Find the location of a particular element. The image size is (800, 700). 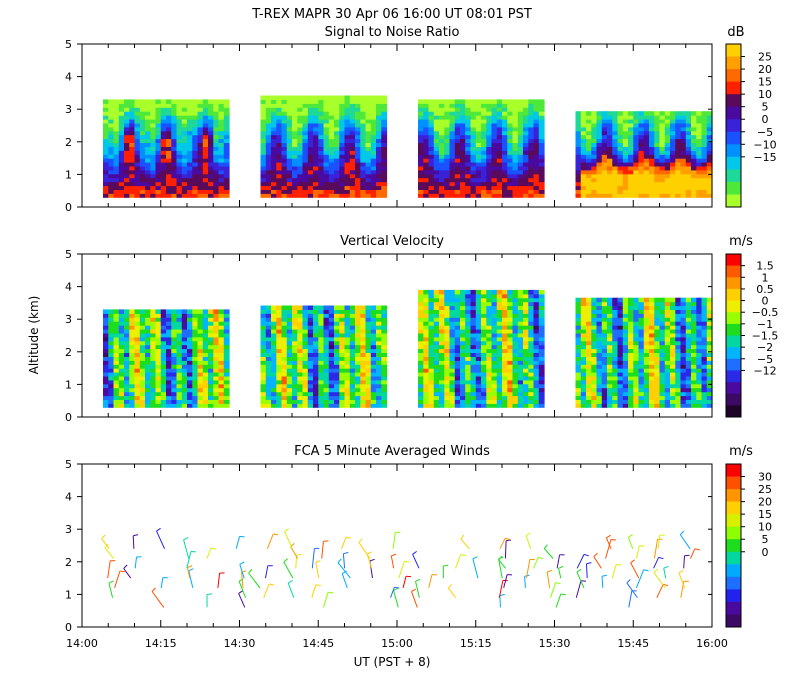

colorbar-swatch is located at coordinates (733, 76).